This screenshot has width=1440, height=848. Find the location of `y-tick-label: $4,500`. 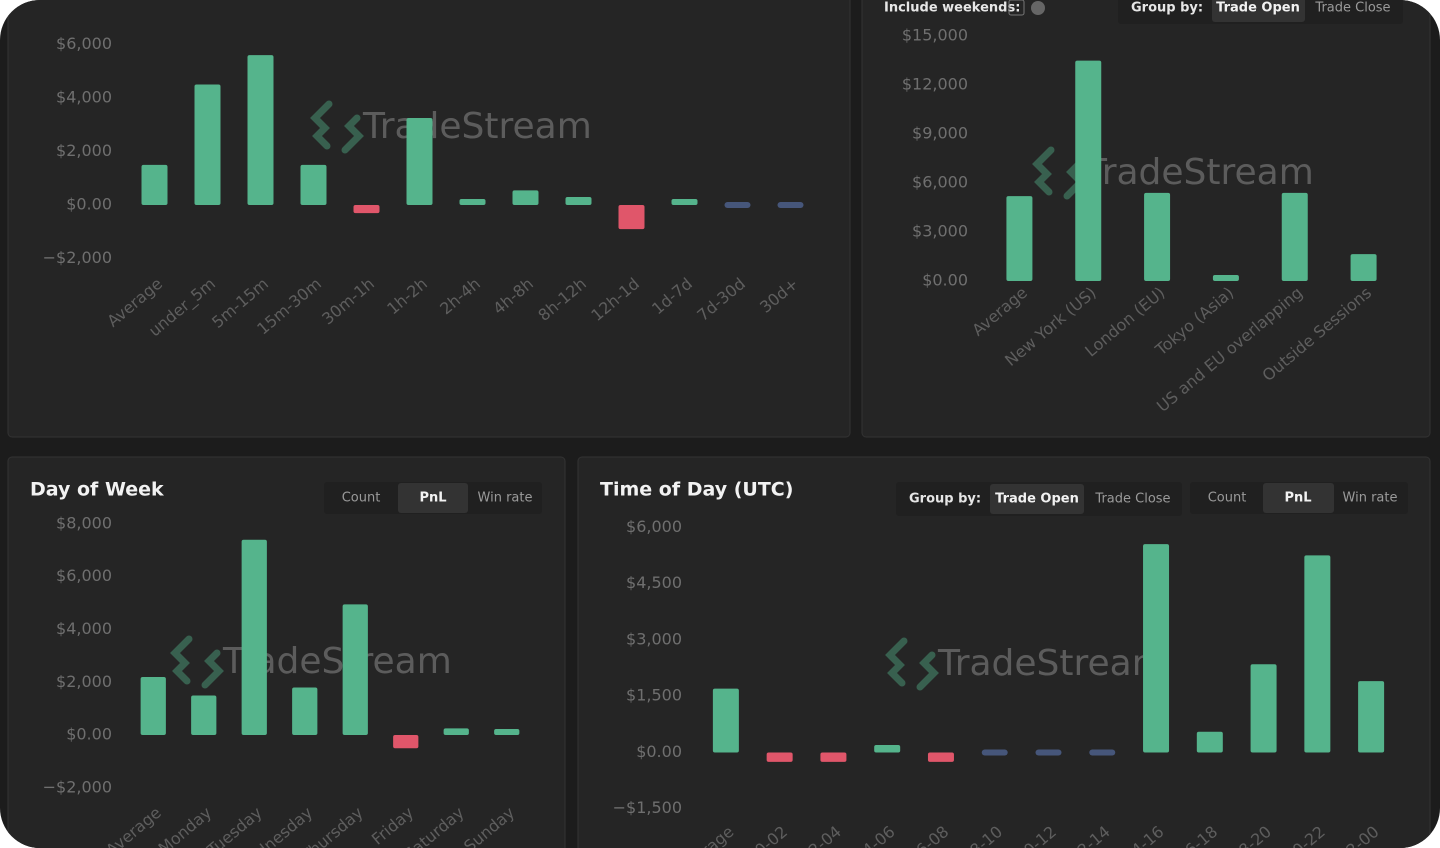

y-tick-label: $4,500 is located at coordinates (654, 582).